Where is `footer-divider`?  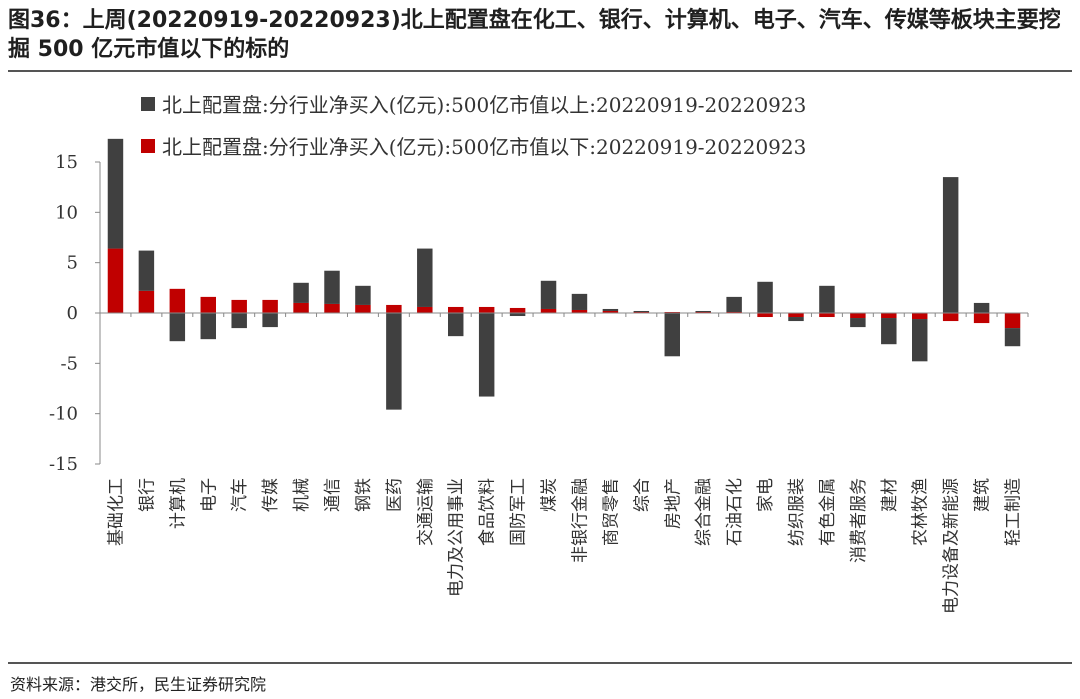 footer-divider is located at coordinates (540, 663).